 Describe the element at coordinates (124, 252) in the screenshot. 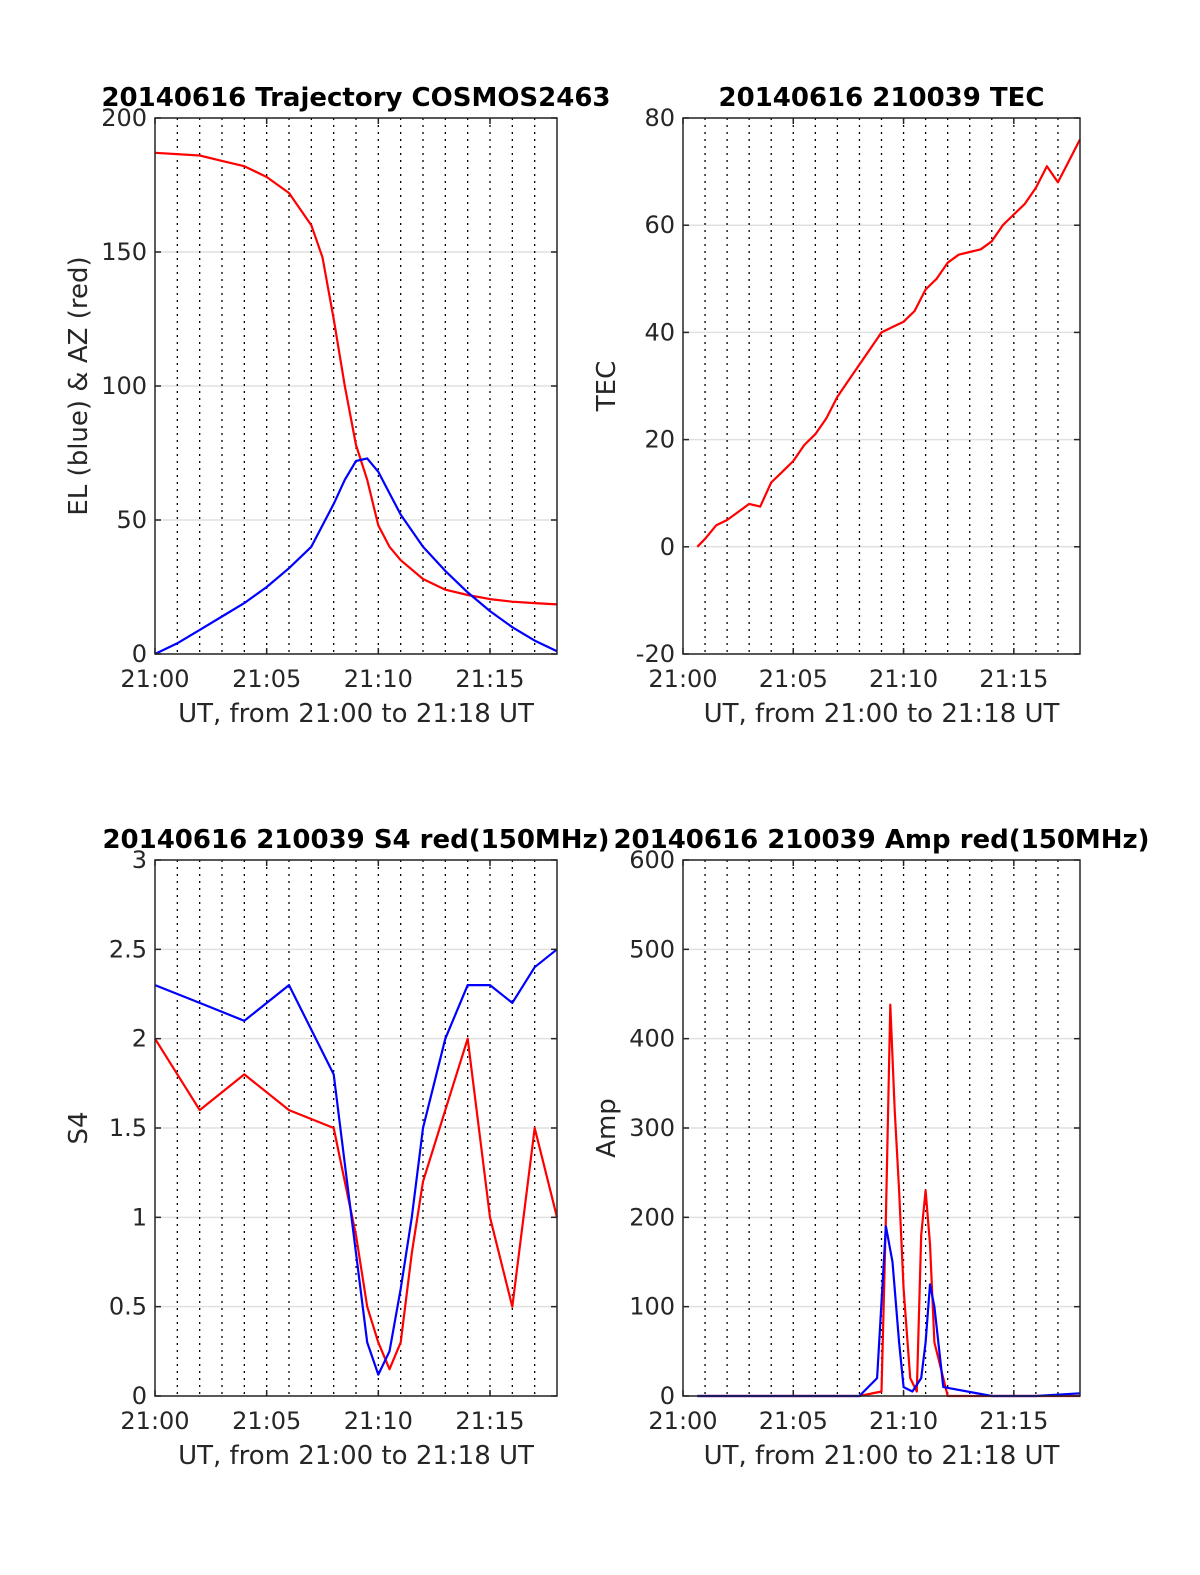

I see `y-tick-label: 150` at that location.